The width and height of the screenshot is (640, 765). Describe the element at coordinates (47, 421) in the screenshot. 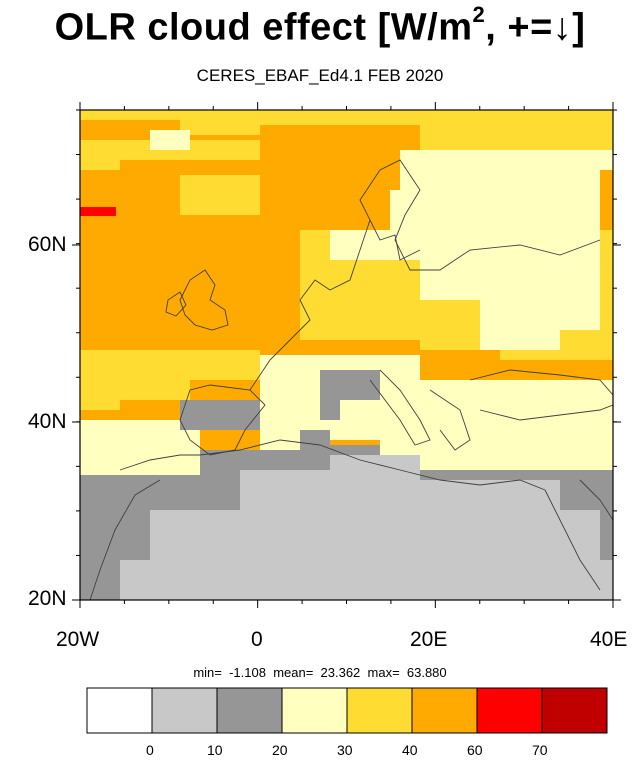

I see `y-tick-label: 40N` at that location.